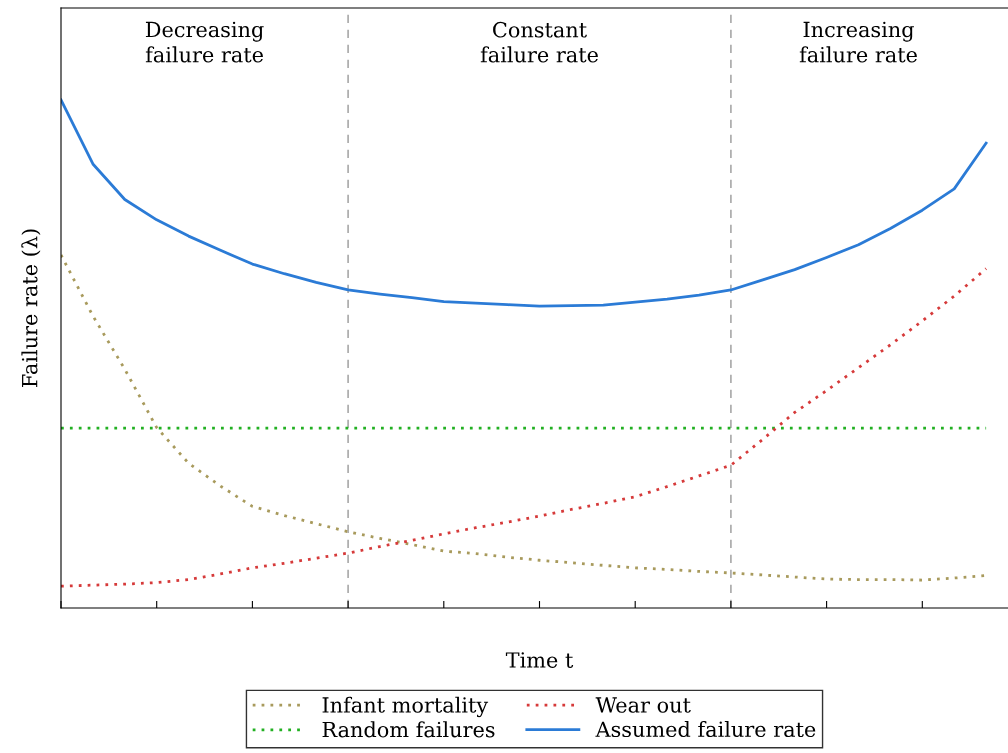  What do you see at coordinates (705, 729) in the screenshot?
I see `legend-label: Assumed failure rate` at bounding box center [705, 729].